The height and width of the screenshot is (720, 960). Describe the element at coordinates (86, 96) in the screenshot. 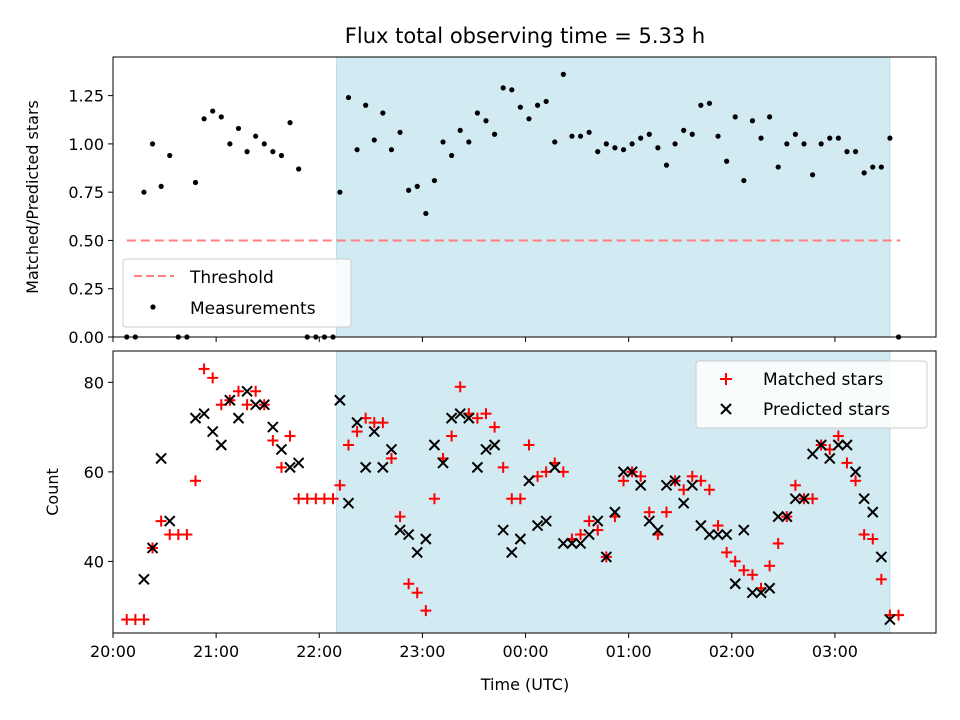

I see `y-tick-label: 1.25` at that location.